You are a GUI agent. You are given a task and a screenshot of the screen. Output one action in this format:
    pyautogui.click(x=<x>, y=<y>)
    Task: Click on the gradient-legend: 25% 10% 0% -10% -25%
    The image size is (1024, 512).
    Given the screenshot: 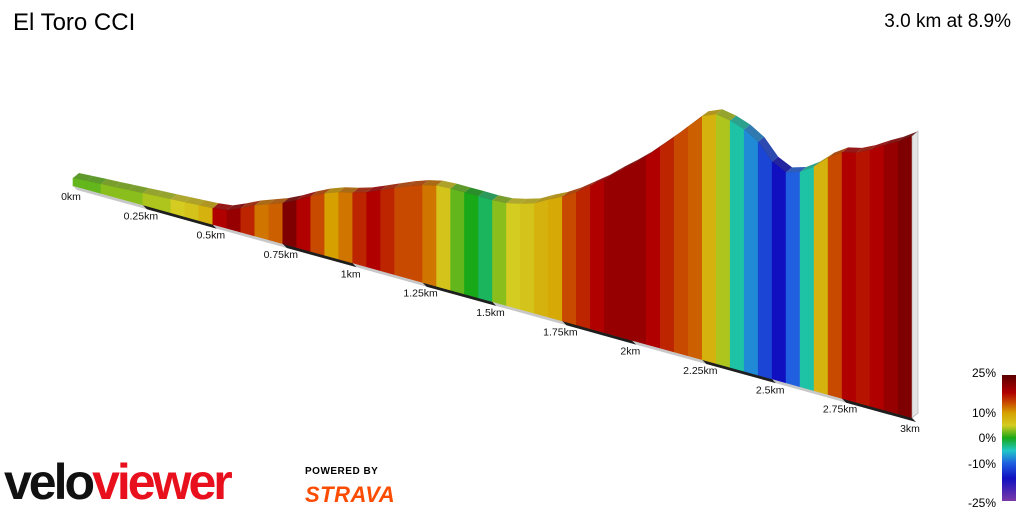 What is the action you would take?
    pyautogui.click(x=995, y=439)
    